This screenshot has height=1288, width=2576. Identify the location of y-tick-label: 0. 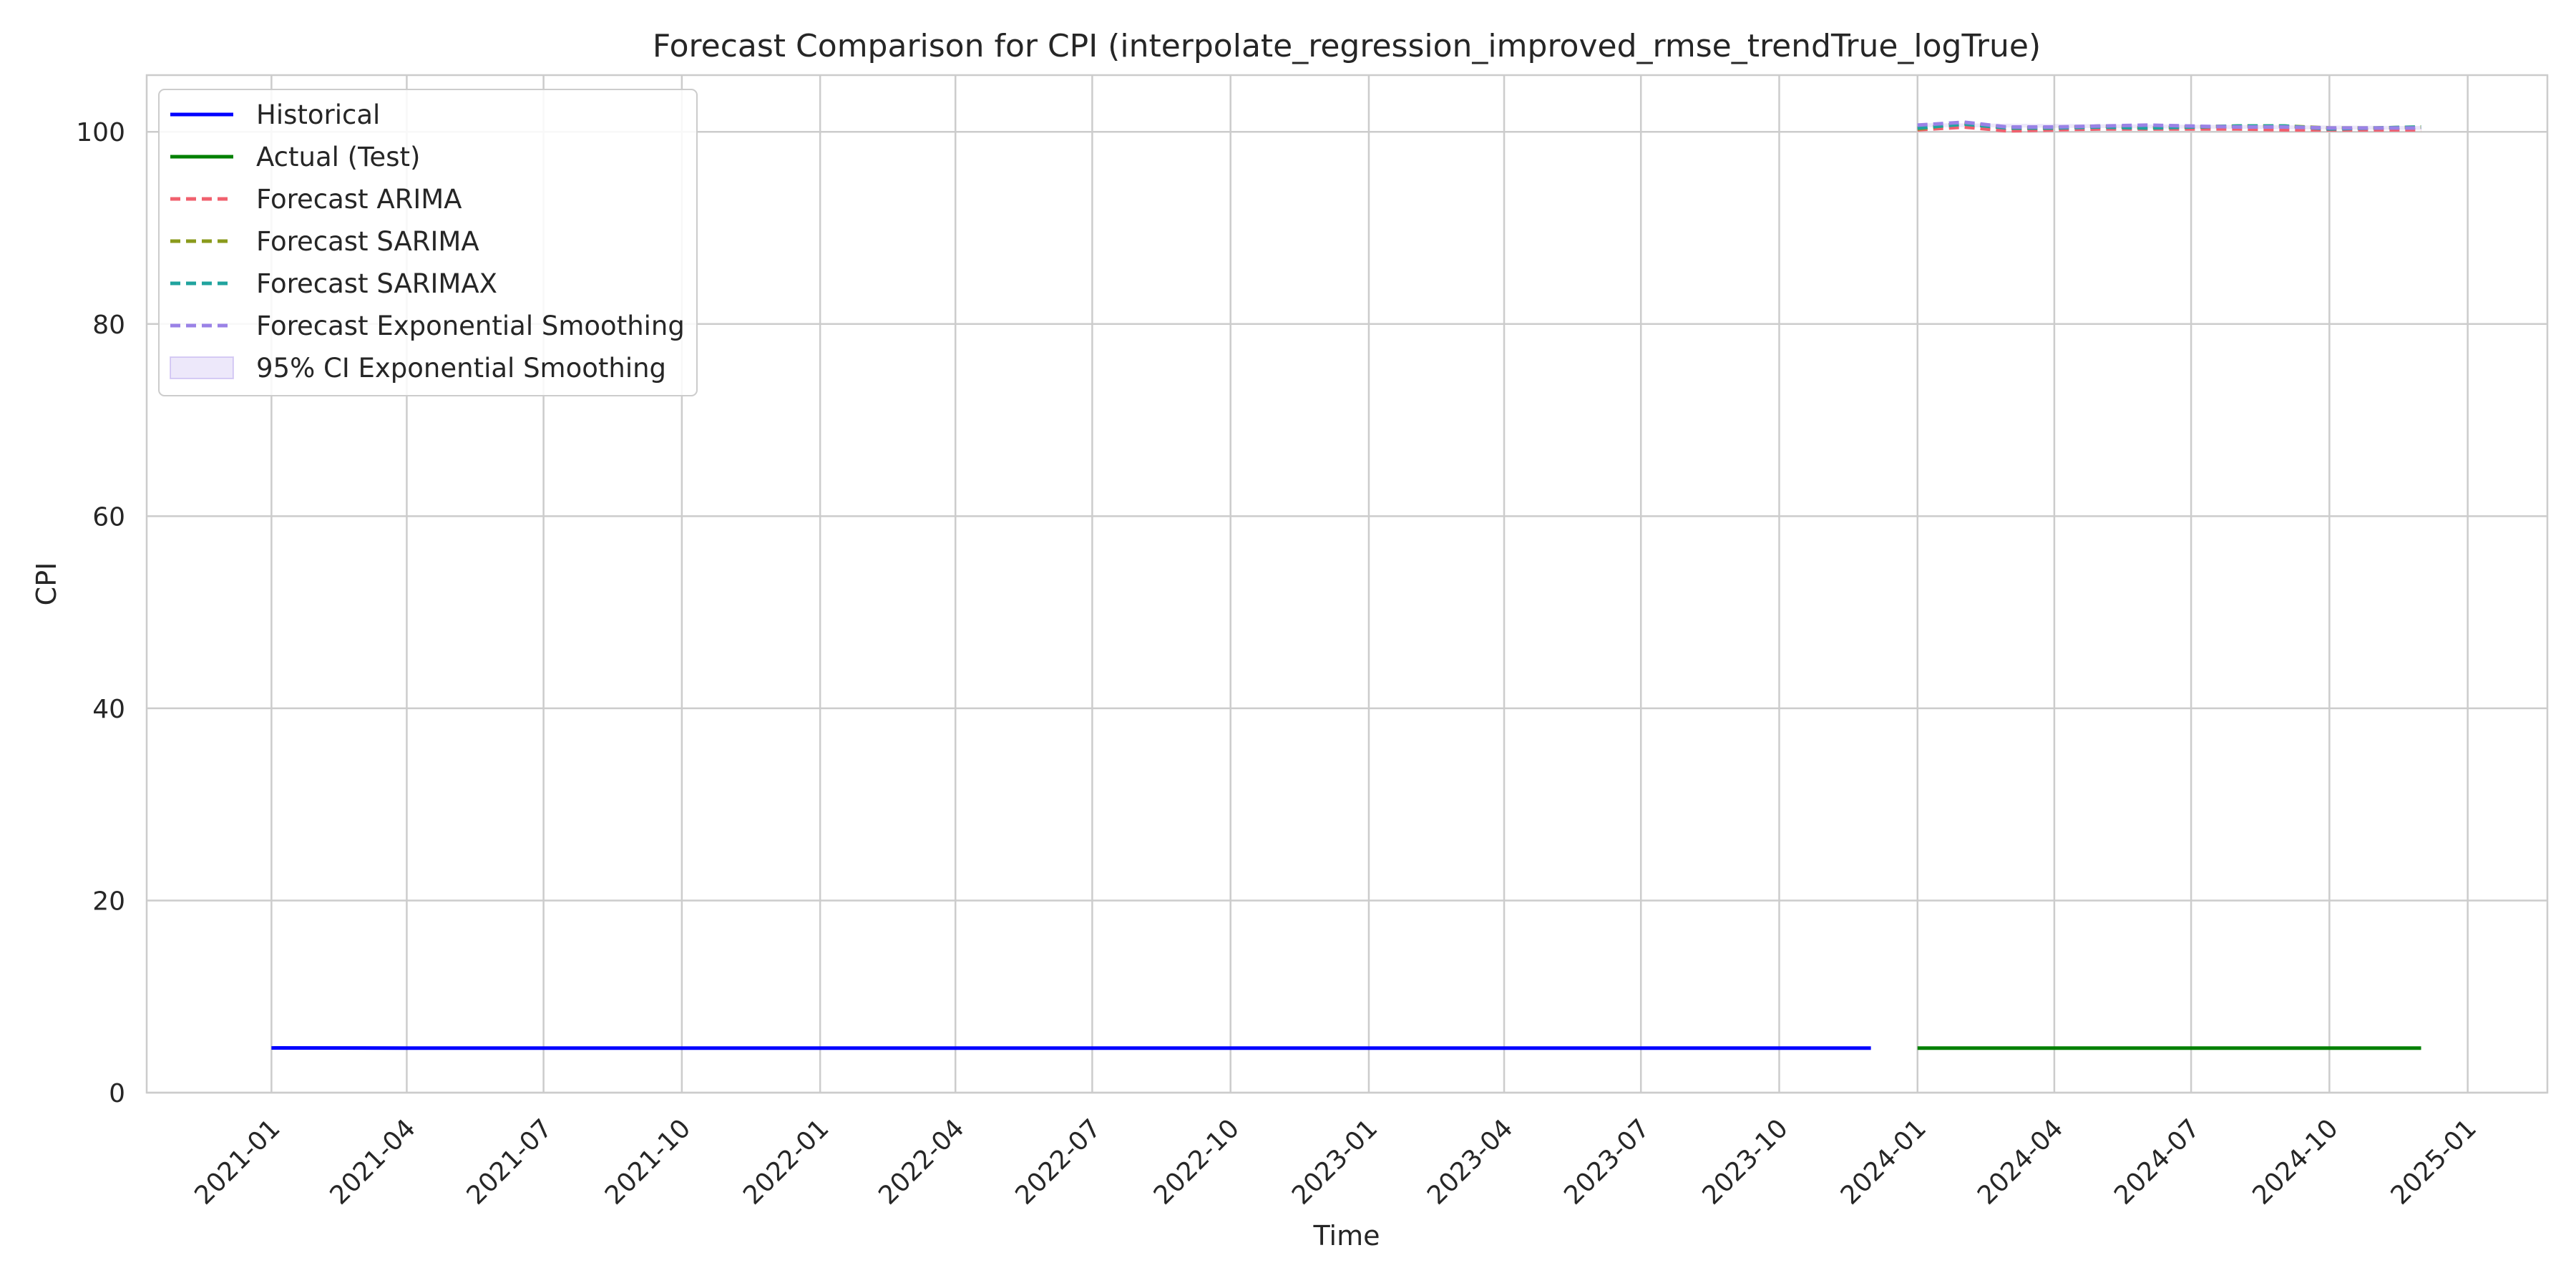
(117, 1093).